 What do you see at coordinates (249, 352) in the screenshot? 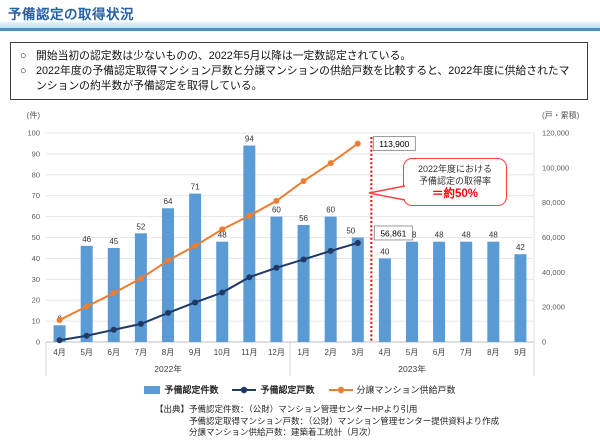
I see `month-label: 11月` at bounding box center [249, 352].